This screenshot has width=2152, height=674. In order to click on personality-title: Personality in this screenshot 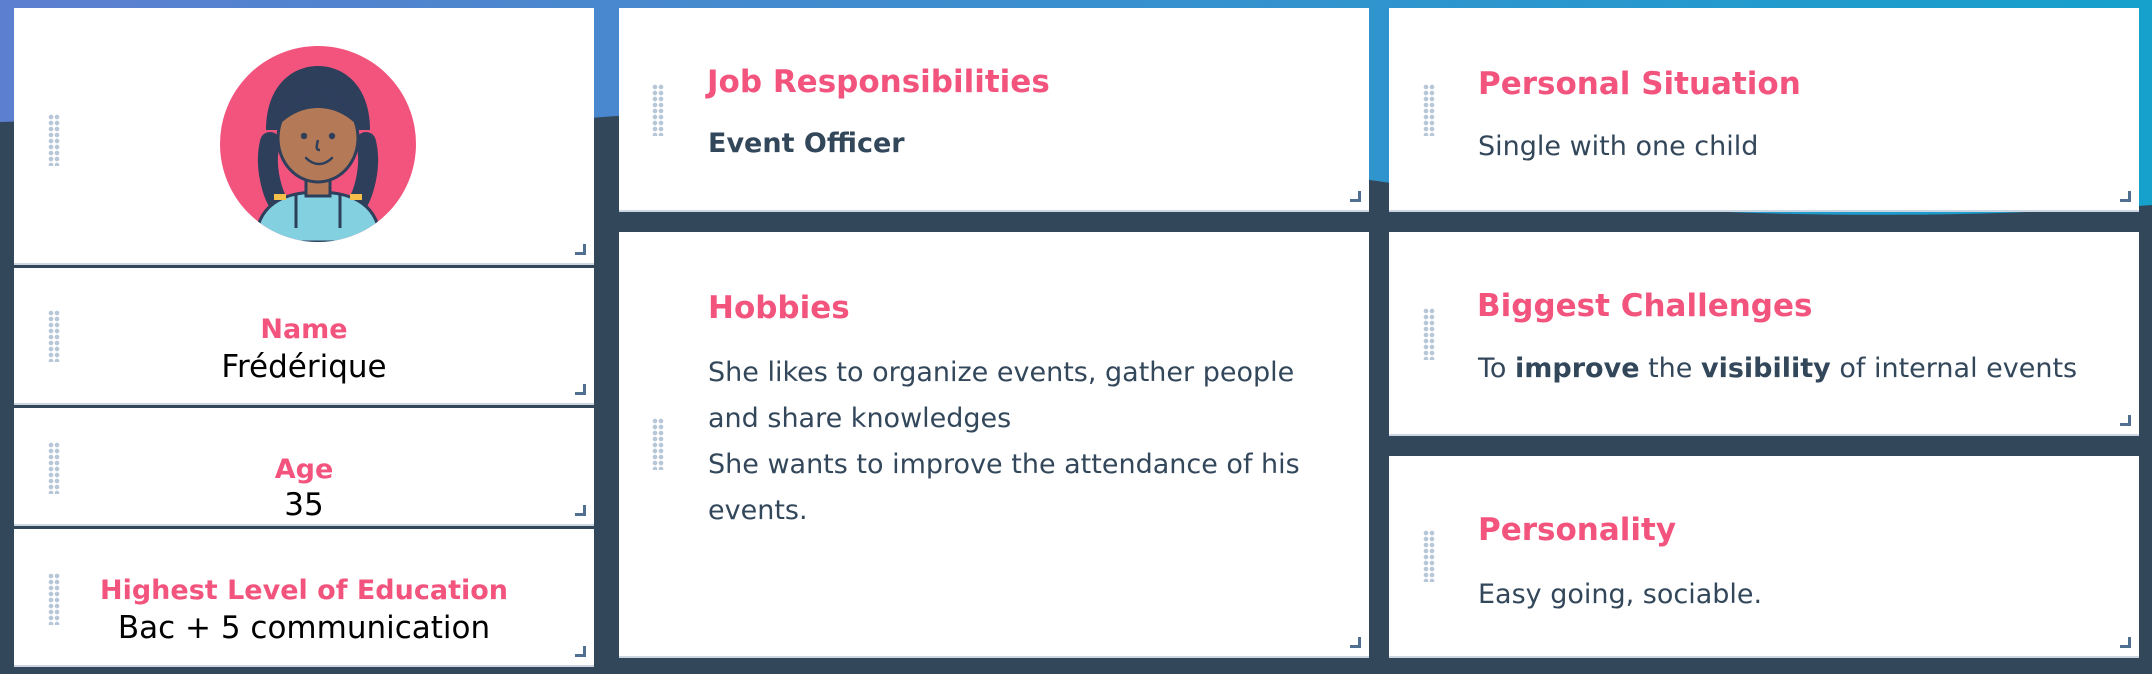, I will do `click(1577, 530)`.